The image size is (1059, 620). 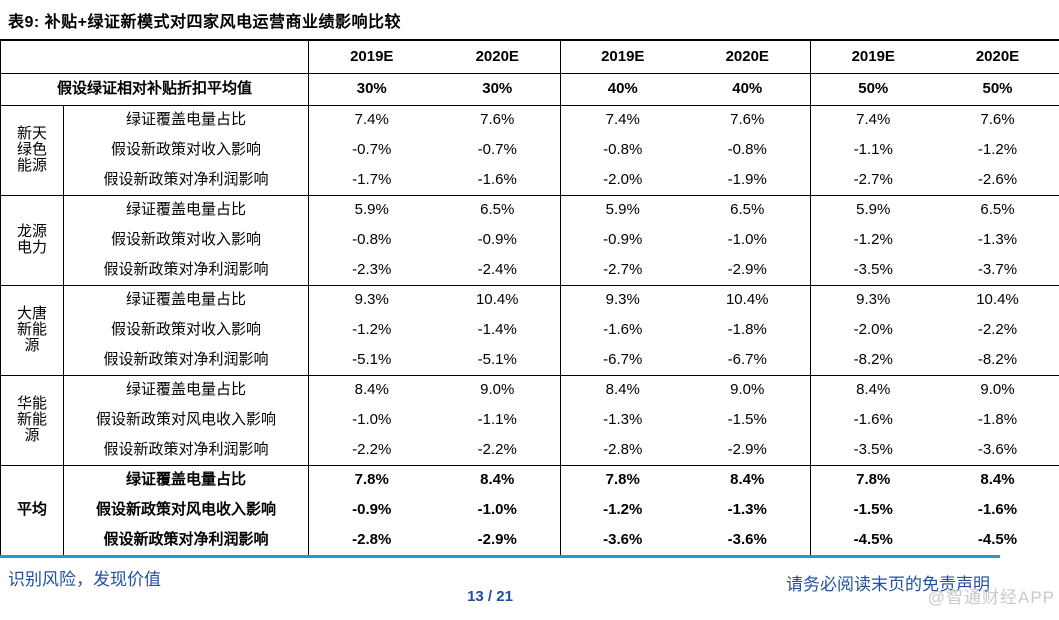 What do you see at coordinates (32, 240) in the screenshot?
I see `company-cell: 龙源 电力` at bounding box center [32, 240].